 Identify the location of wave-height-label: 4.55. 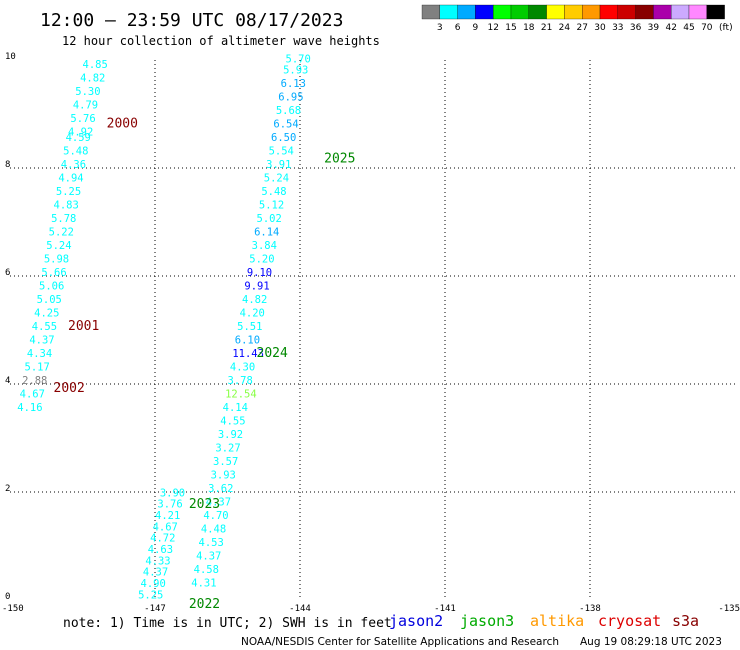
(44, 327).